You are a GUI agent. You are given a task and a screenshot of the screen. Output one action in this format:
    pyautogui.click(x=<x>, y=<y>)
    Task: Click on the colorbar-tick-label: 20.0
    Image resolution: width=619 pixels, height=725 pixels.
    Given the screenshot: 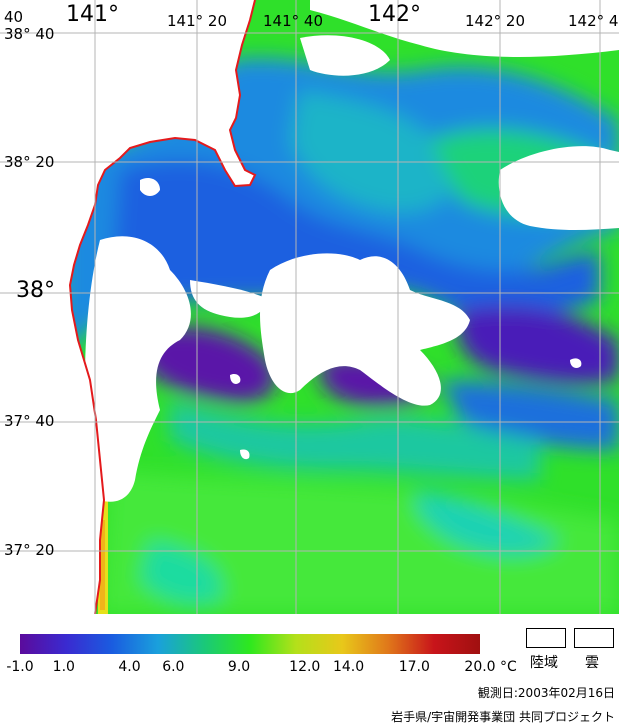 What is the action you would take?
    pyautogui.click(x=480, y=667)
    